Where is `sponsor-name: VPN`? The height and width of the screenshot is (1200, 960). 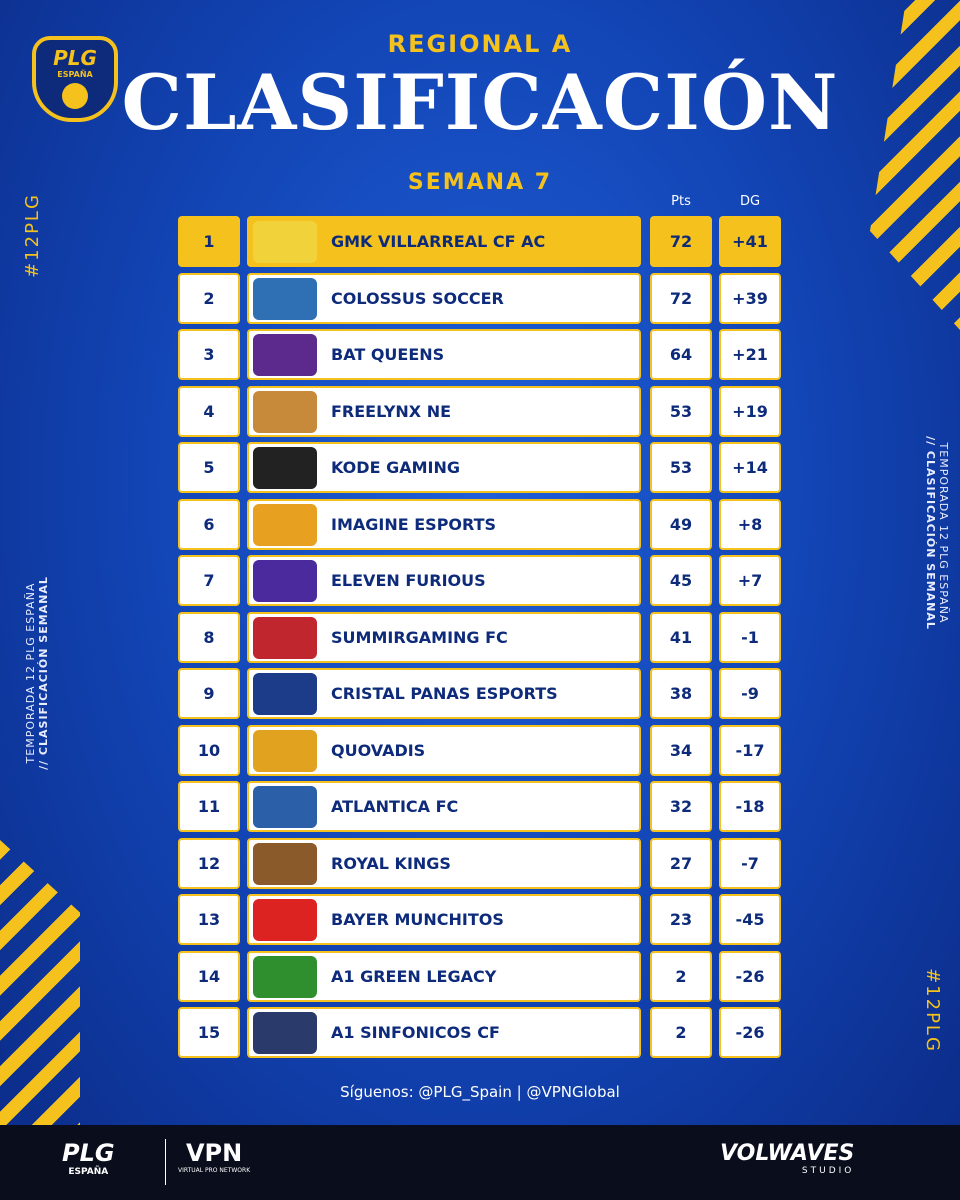 sponsor-name: VPN is located at coordinates (214, 1153).